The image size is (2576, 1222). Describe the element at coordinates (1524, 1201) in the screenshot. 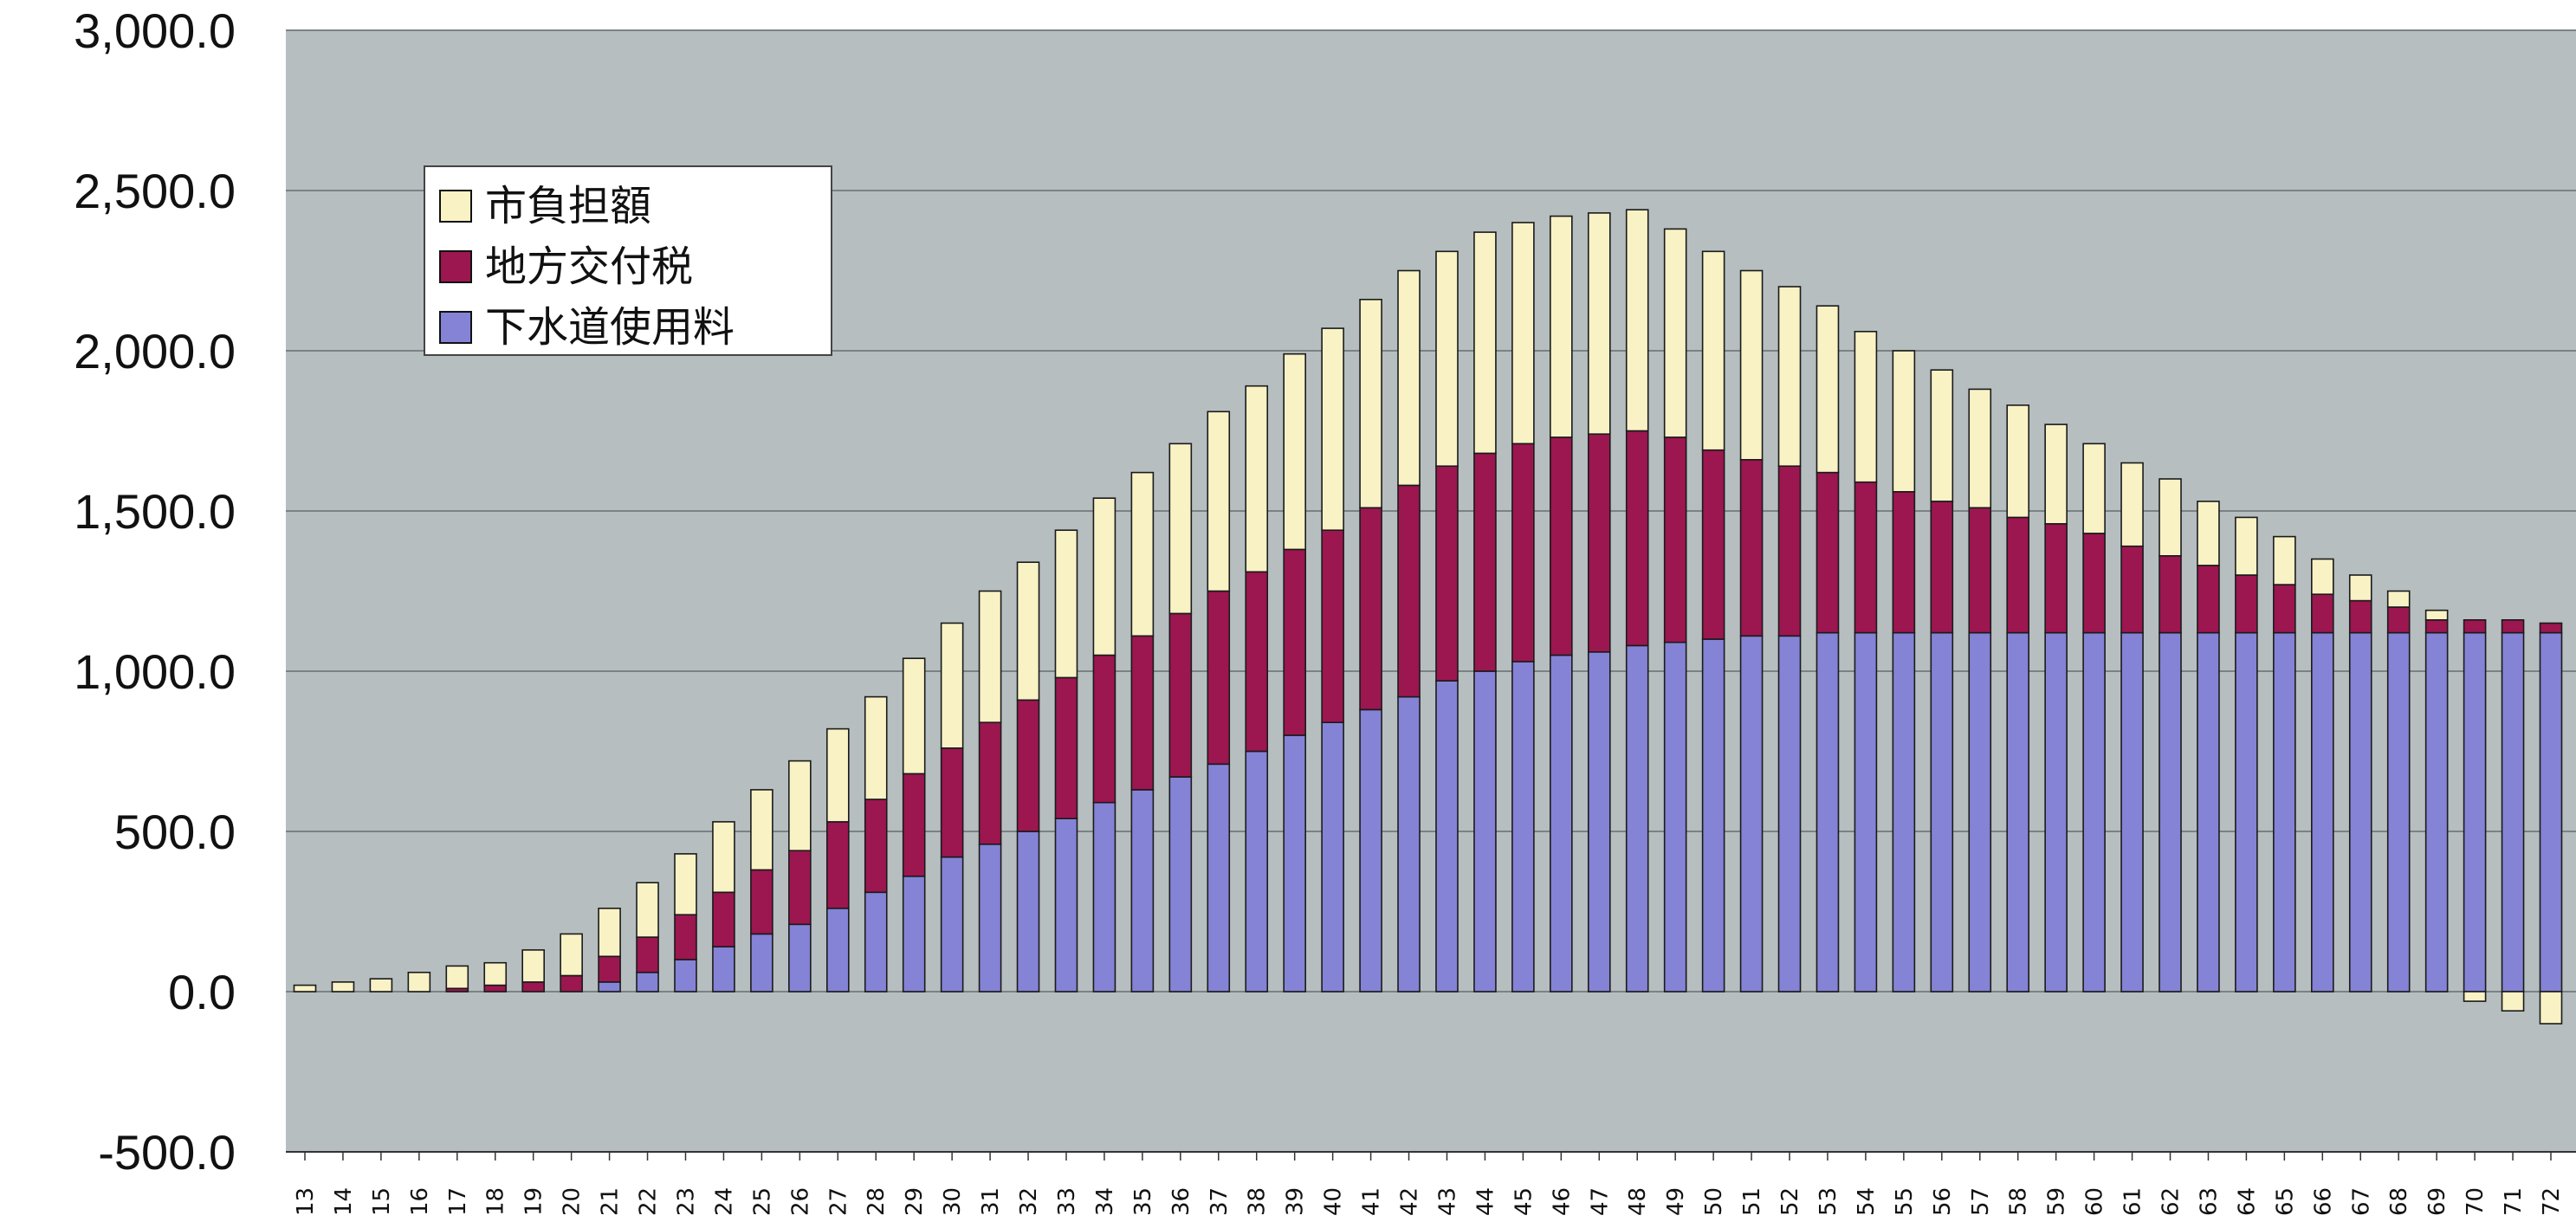

I see `x-tick-label: 45` at that location.